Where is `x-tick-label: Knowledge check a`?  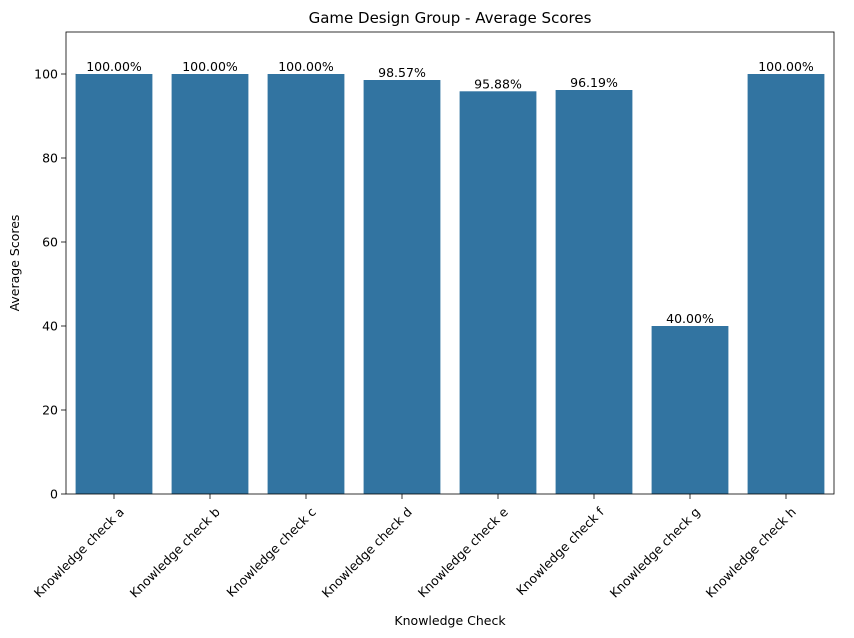
x-tick-label: Knowledge check a is located at coordinates (79, 552).